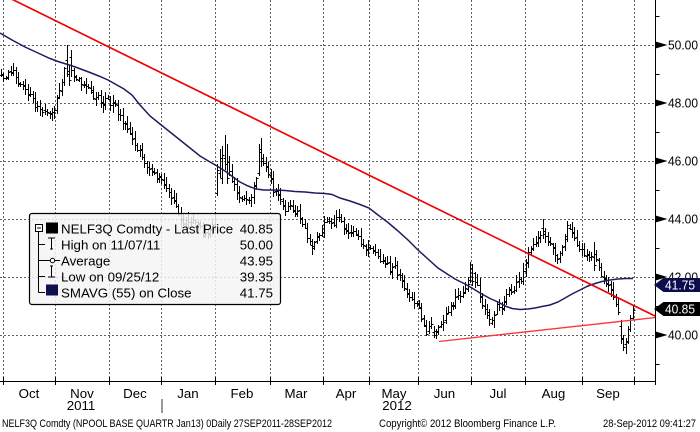 The image size is (700, 432). Describe the element at coordinates (126, 293) in the screenshot. I see `svg-text: SMAVG (55) on Close` at that location.